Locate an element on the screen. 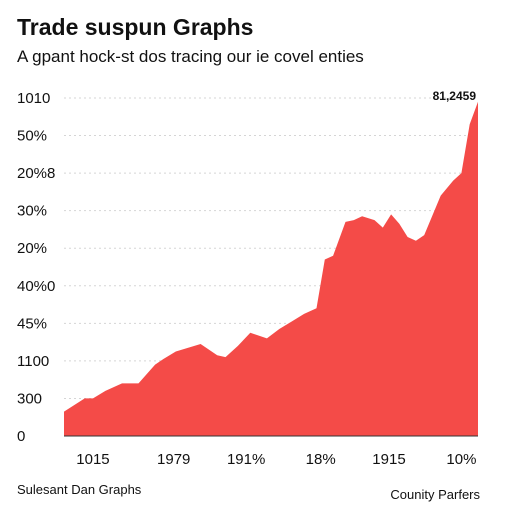  y-tick-label: 50% is located at coordinates (32, 136).